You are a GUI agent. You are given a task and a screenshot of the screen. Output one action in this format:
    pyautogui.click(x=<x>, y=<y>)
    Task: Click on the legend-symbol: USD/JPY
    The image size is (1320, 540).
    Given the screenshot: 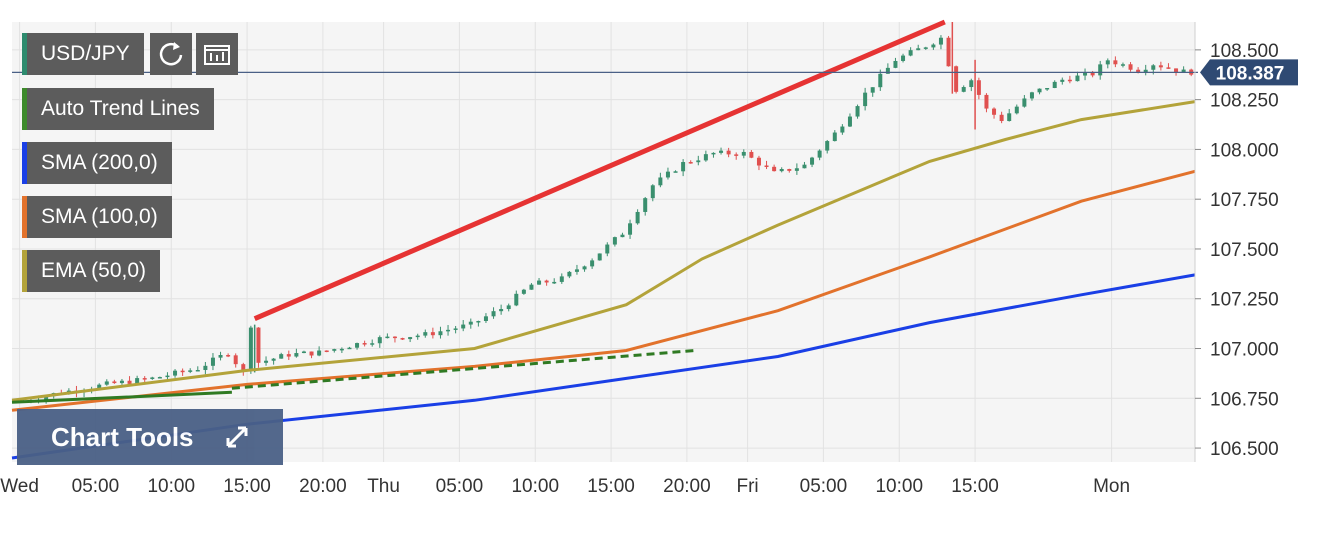 What is the action you would take?
    pyautogui.click(x=83, y=54)
    